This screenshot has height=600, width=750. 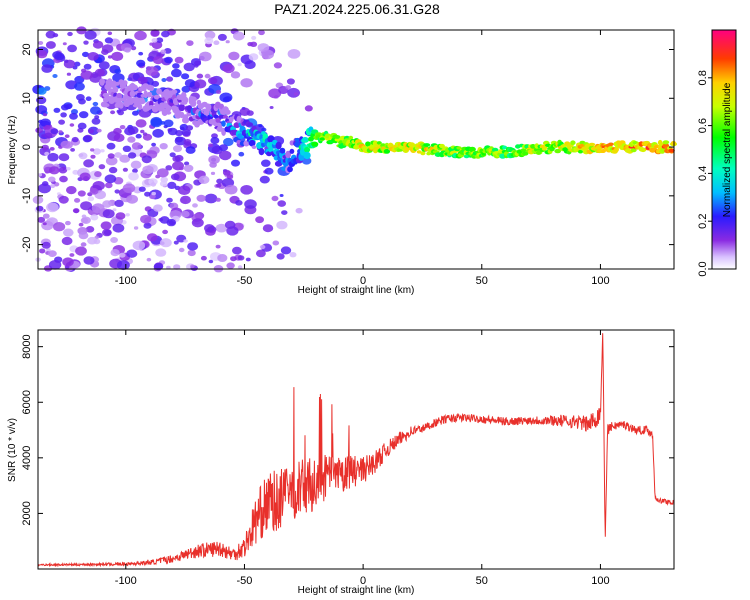 I want to click on spectrogram-y-label: Frequency (Hz), so click(x=12, y=150).